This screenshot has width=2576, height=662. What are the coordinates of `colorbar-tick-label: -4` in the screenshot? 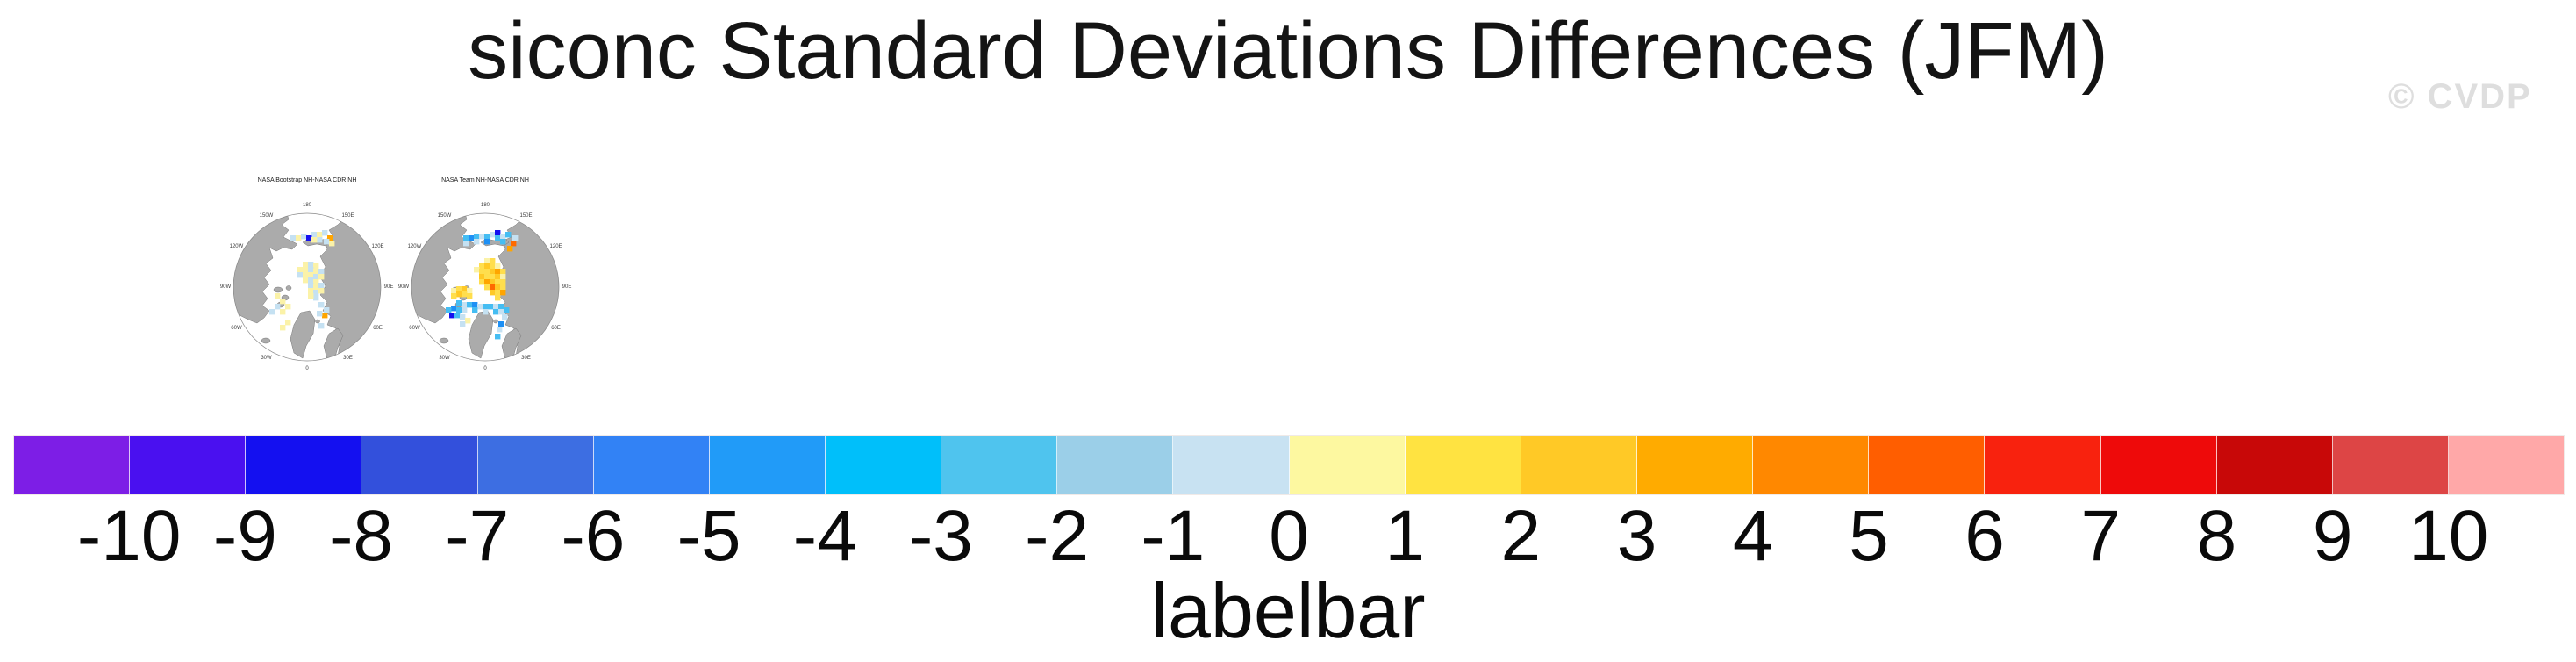 It's located at (824, 536).